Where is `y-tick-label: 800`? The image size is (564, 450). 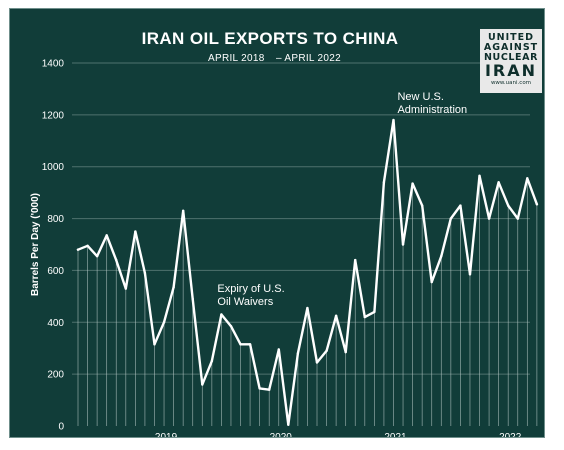
y-tick-label: 800 is located at coordinates (55, 219).